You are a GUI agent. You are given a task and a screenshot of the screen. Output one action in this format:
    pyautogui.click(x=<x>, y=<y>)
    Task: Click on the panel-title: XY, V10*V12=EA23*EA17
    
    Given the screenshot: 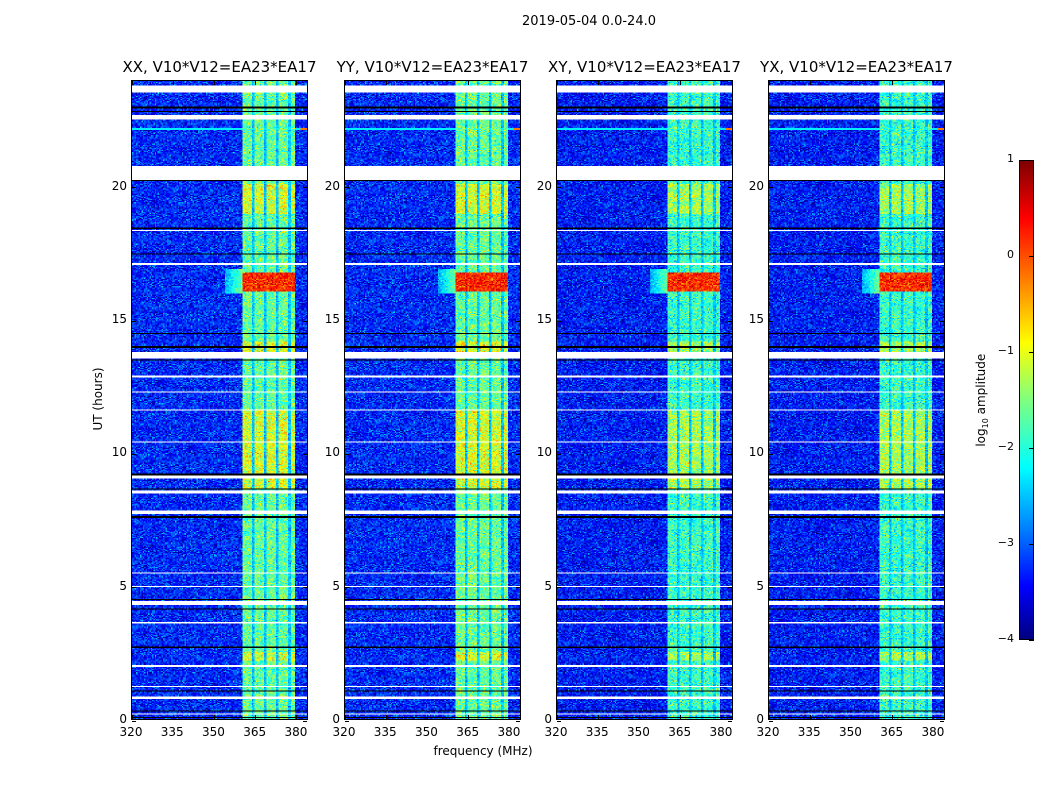 What is the action you would take?
    pyautogui.click(x=644, y=67)
    